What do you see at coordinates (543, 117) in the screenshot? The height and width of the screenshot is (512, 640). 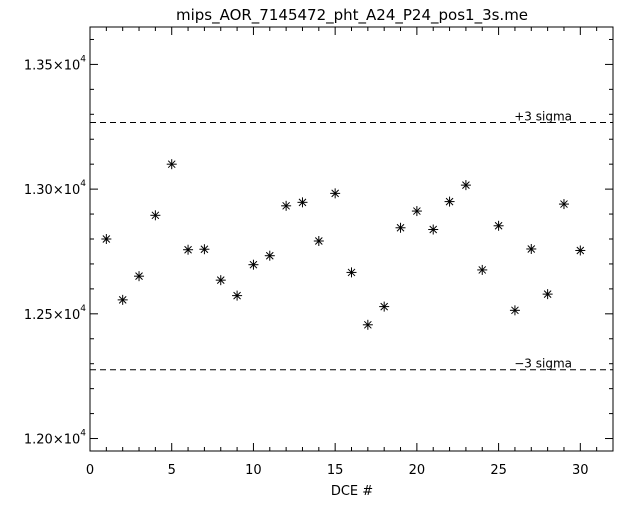 I see `sigma-label: +3 sigma` at bounding box center [543, 117].